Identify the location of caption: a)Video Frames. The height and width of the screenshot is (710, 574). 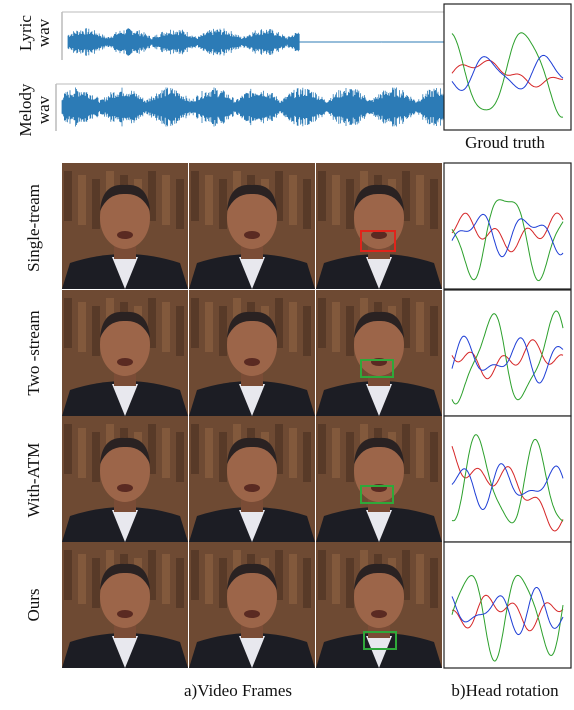
(238, 690).